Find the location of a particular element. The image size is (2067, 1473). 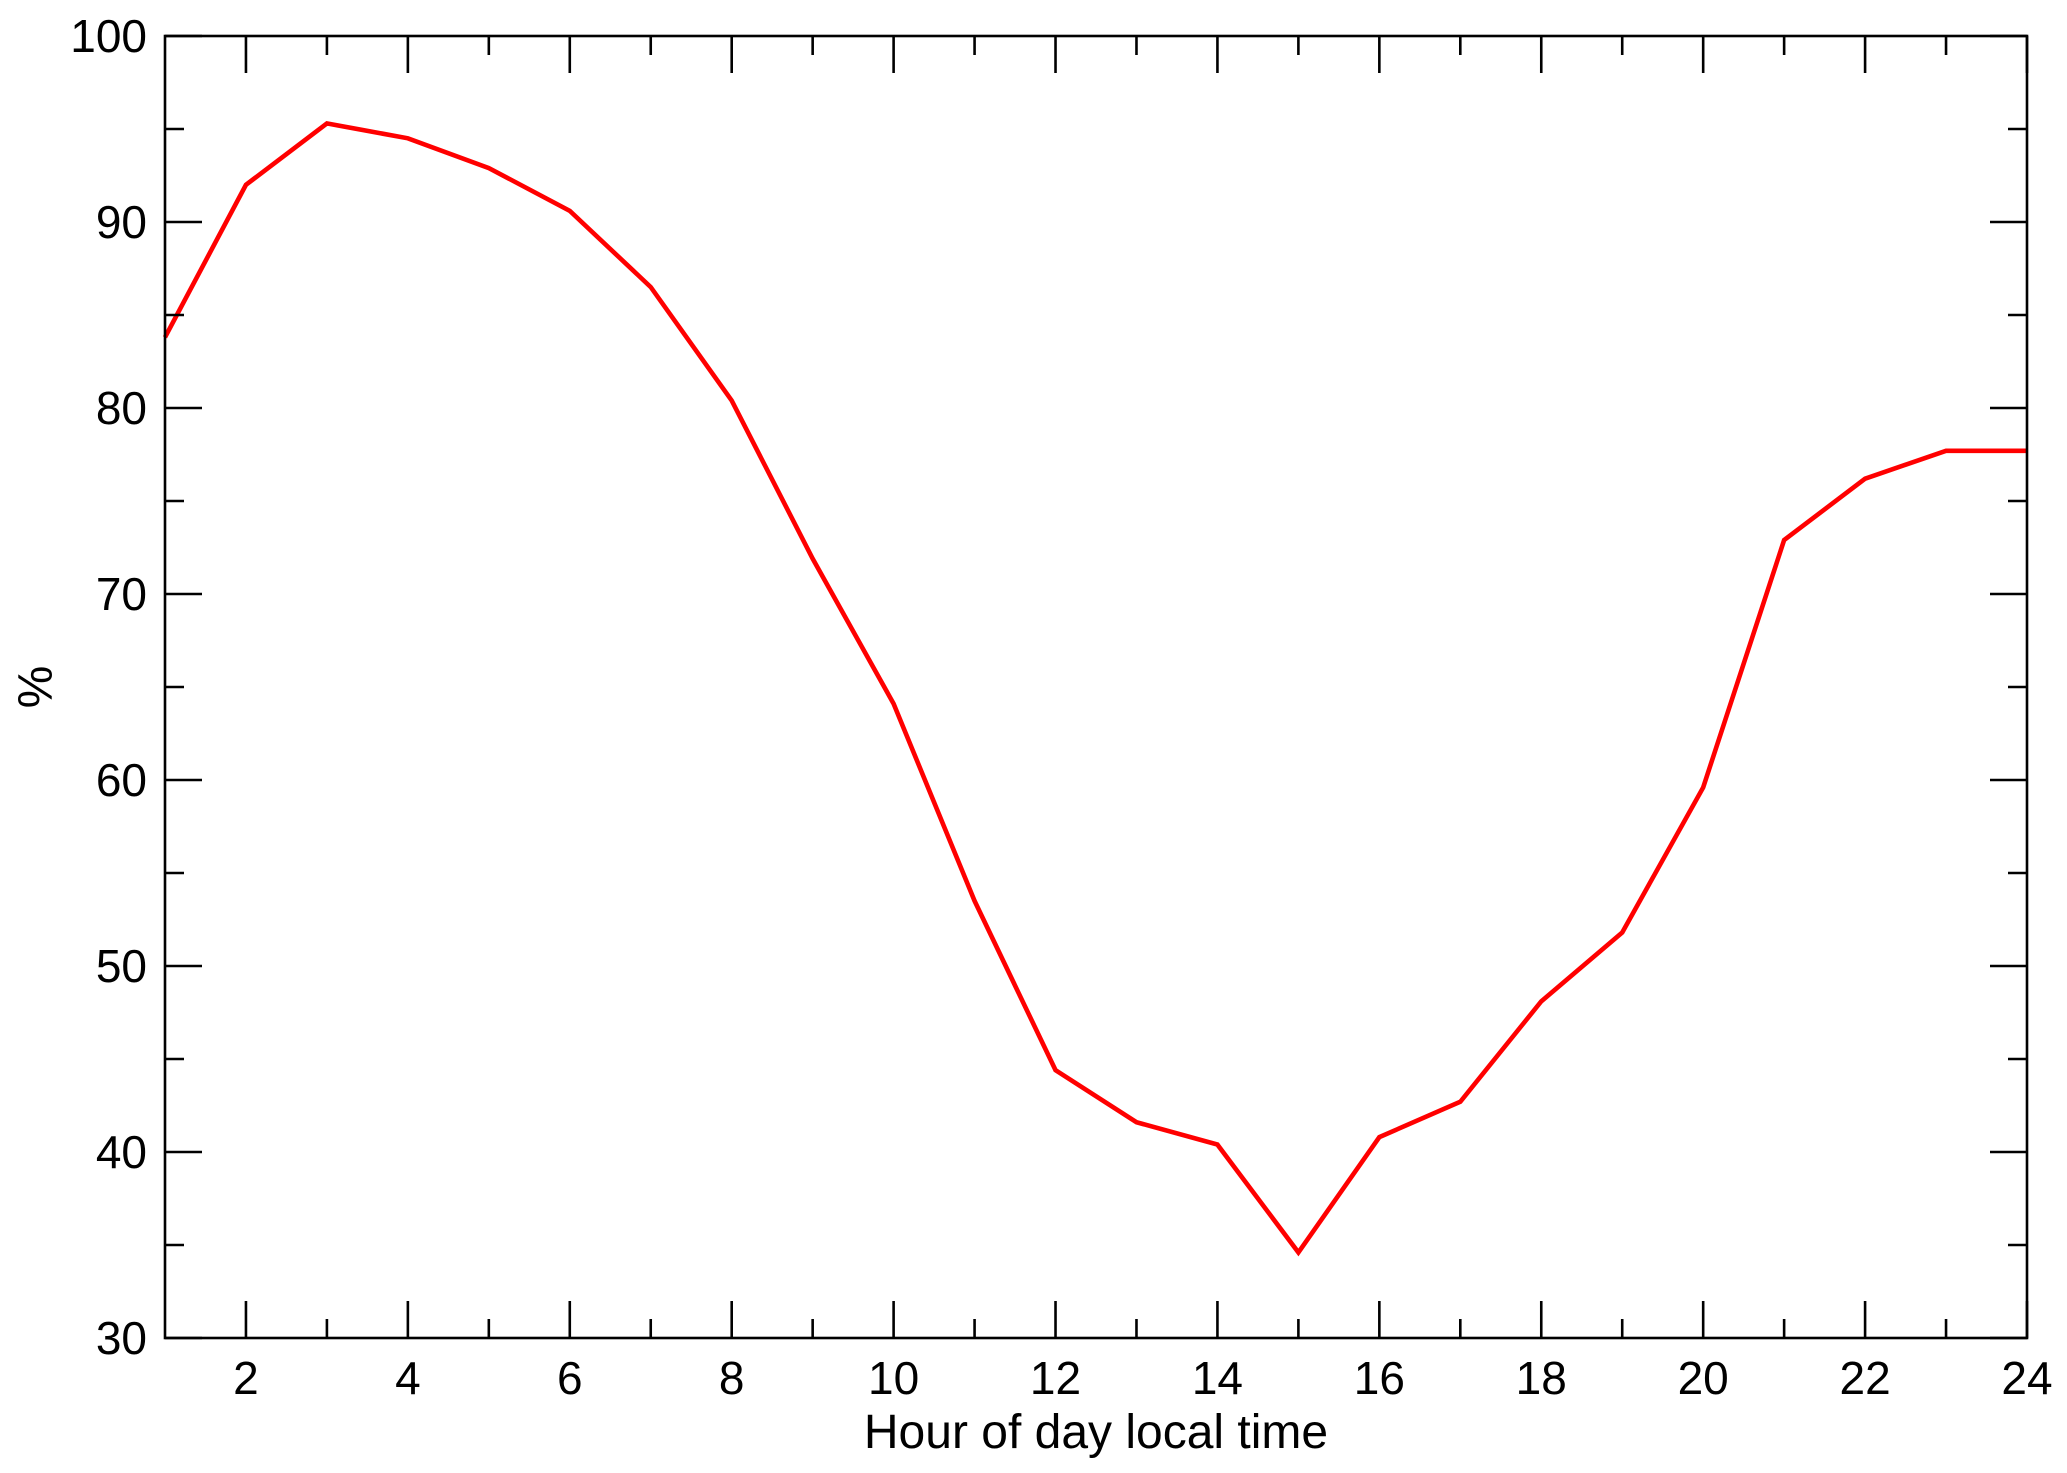

x-tick-label: 10 is located at coordinates (893, 1378).